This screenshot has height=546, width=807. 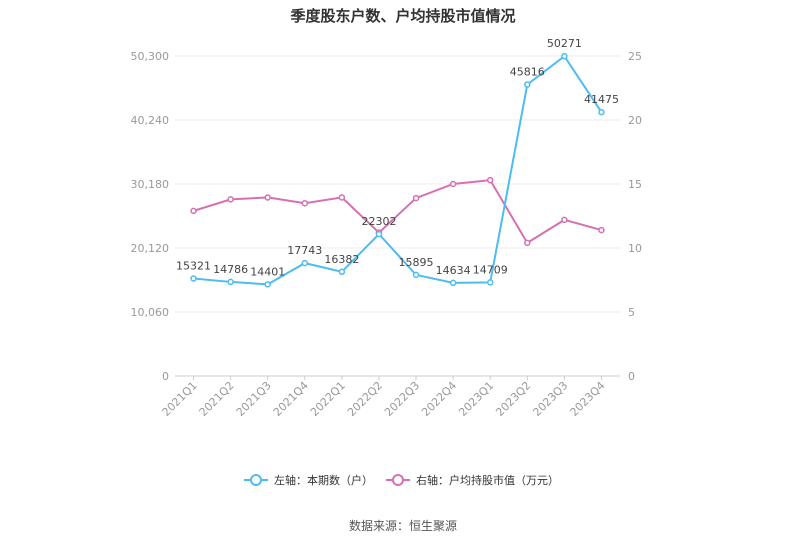 What do you see at coordinates (150, 216) in the screenshot?
I see `left-axis-ticks: 0 10,060 20,120 30,180 40,240 50,300` at bounding box center [150, 216].